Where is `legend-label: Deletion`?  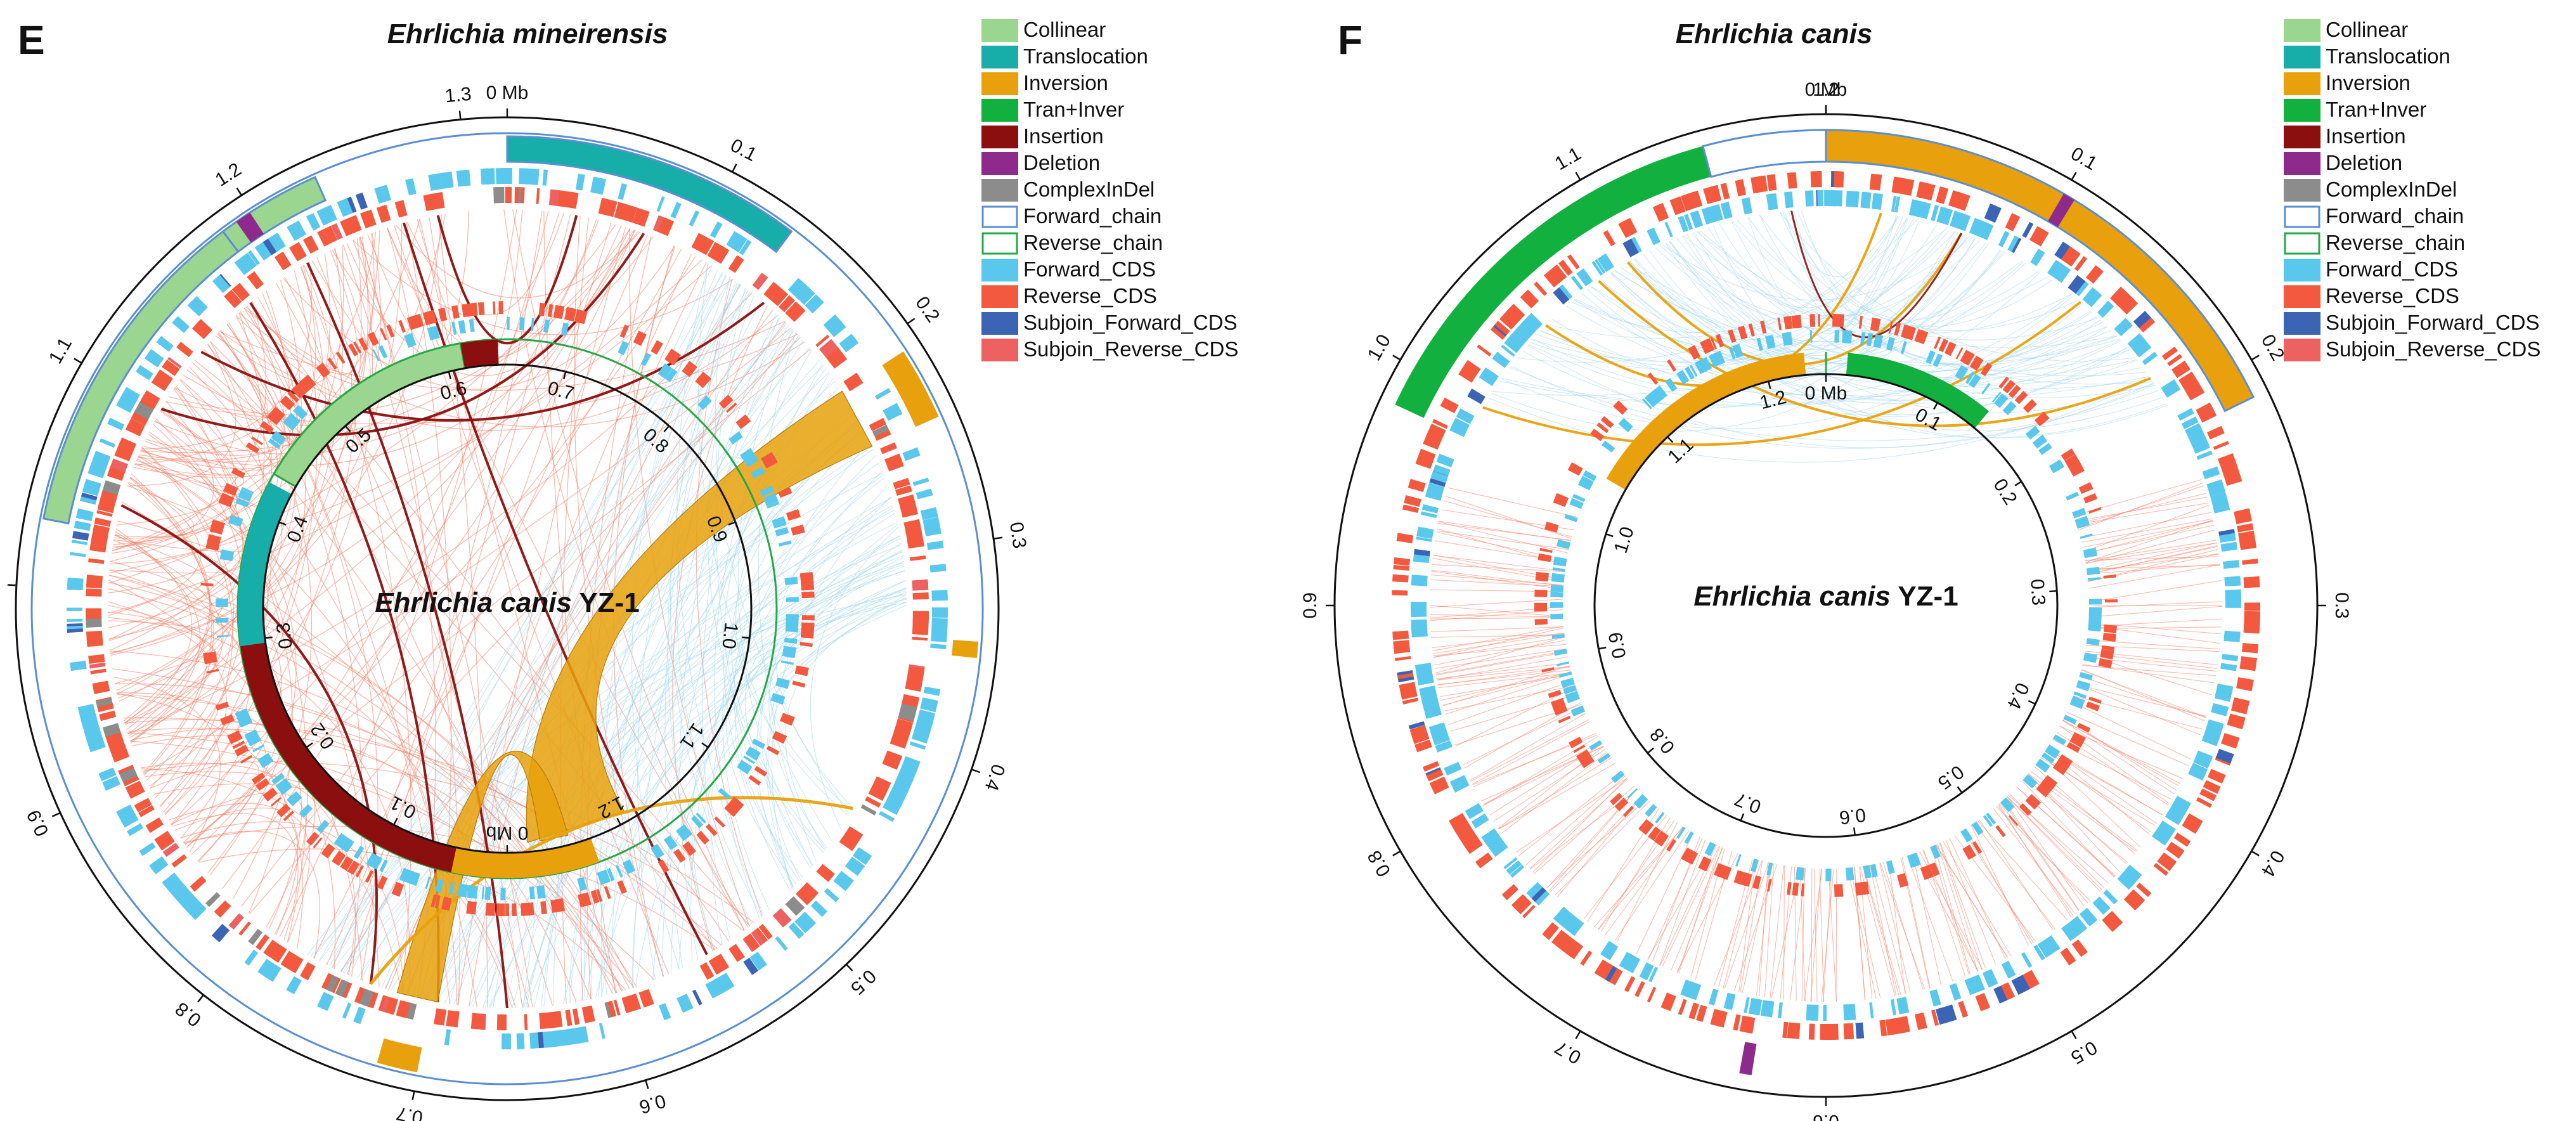
legend-label: Deletion is located at coordinates (1061, 162).